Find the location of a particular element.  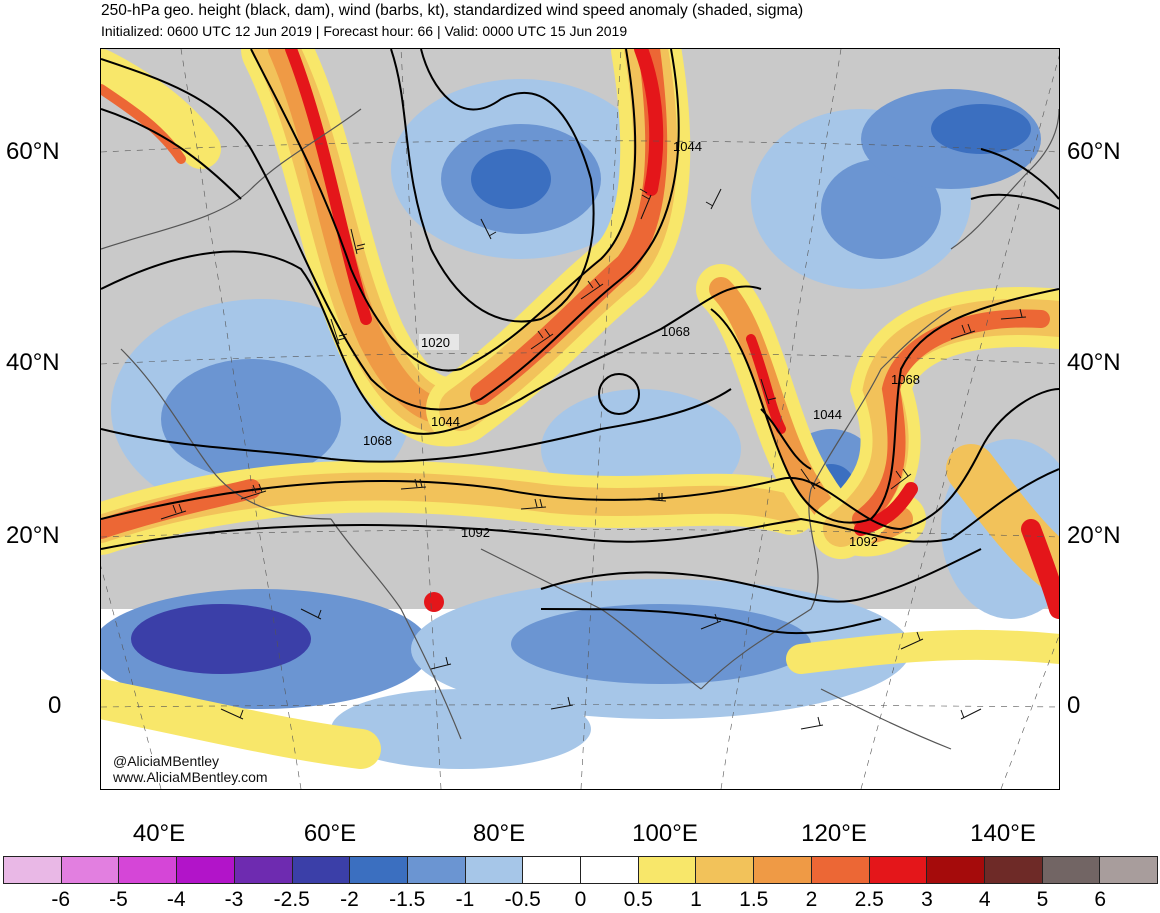

colorbar-label: -5 is located at coordinates (118, 899).